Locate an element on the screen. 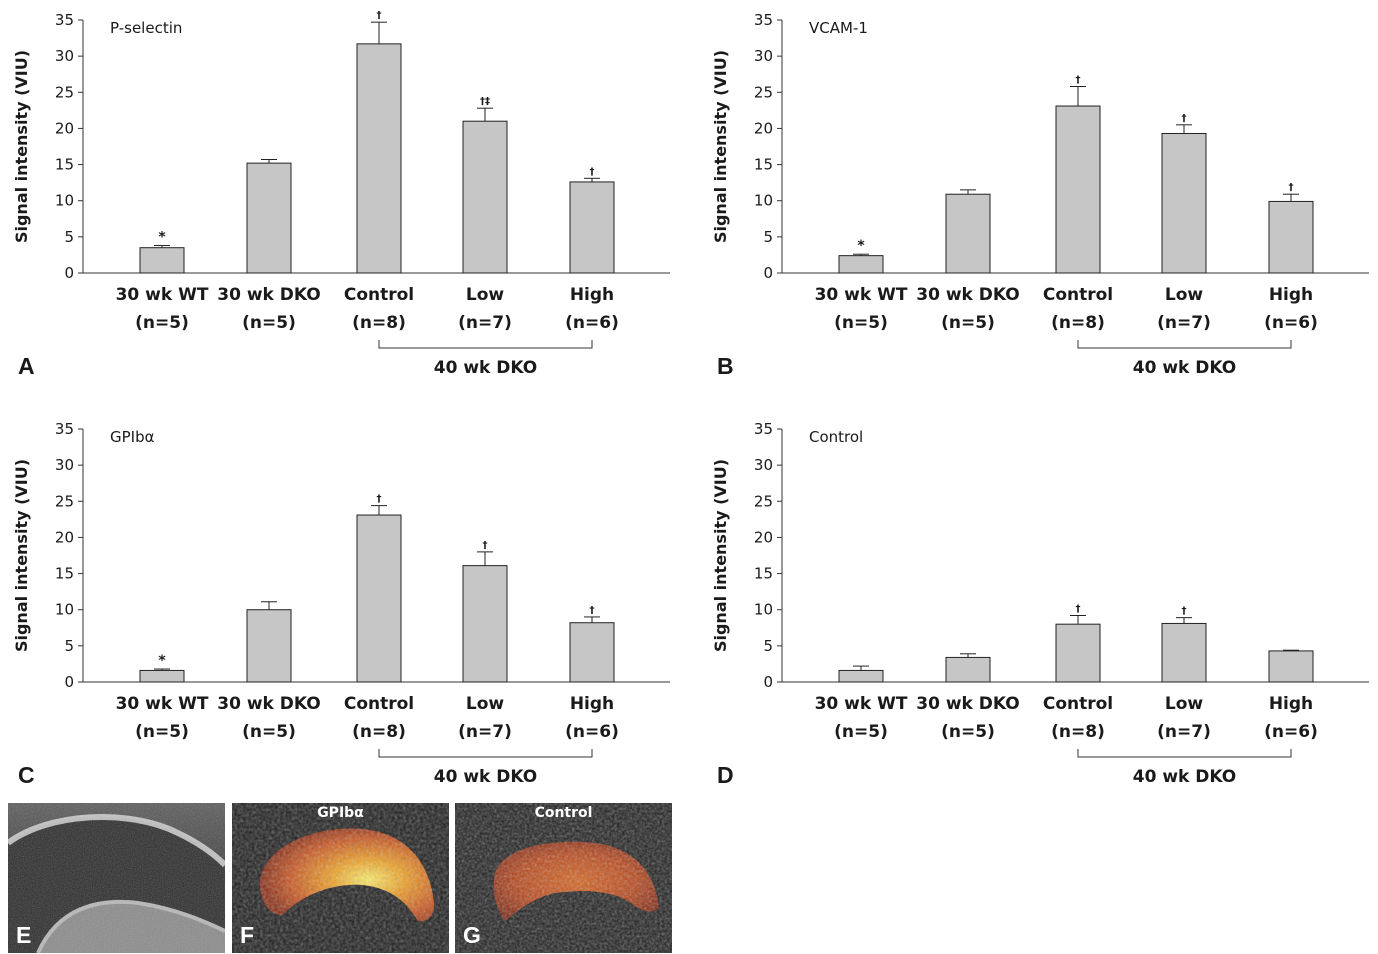 Image resolution: width=1378 pixels, height=954 pixels. image-panel-g: Control G is located at coordinates (563, 878).